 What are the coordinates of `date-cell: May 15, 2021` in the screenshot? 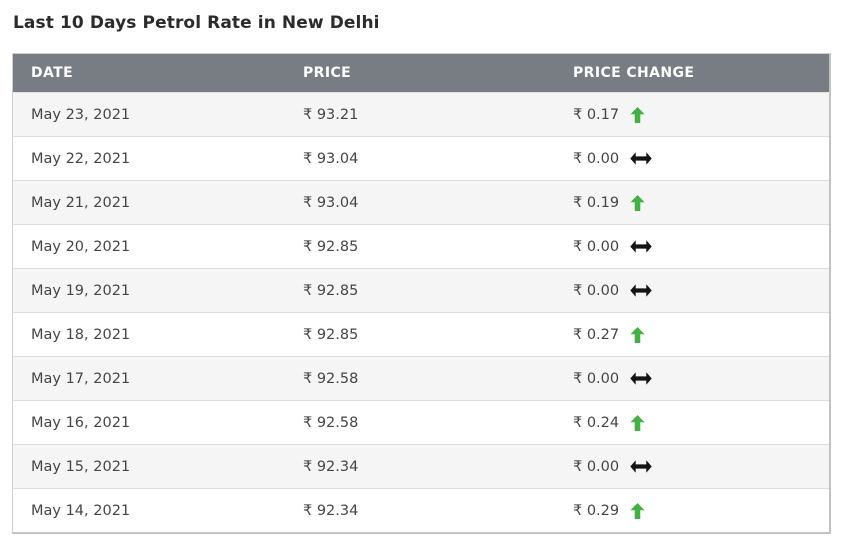 It's located at (81, 466).